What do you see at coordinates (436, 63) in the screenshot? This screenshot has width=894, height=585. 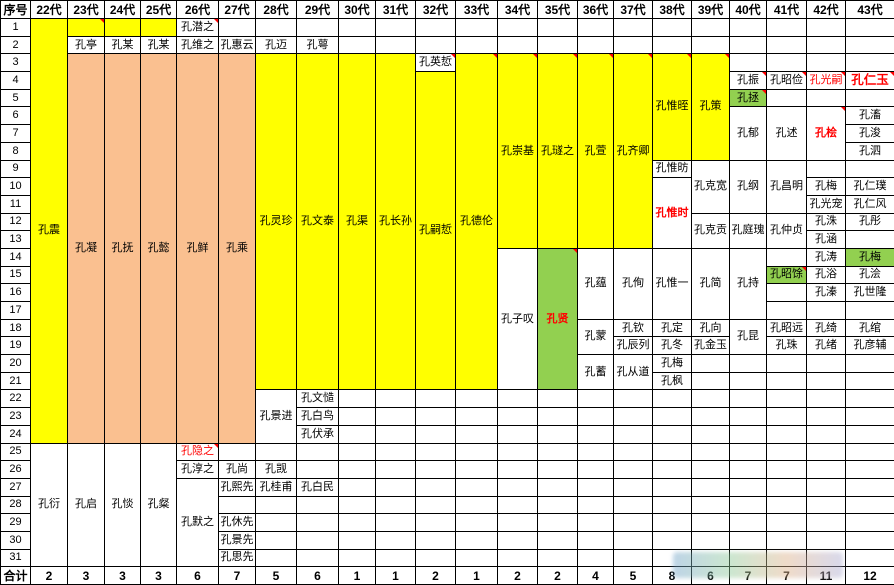 I see `person-cell: 孔英悊` at bounding box center [436, 63].